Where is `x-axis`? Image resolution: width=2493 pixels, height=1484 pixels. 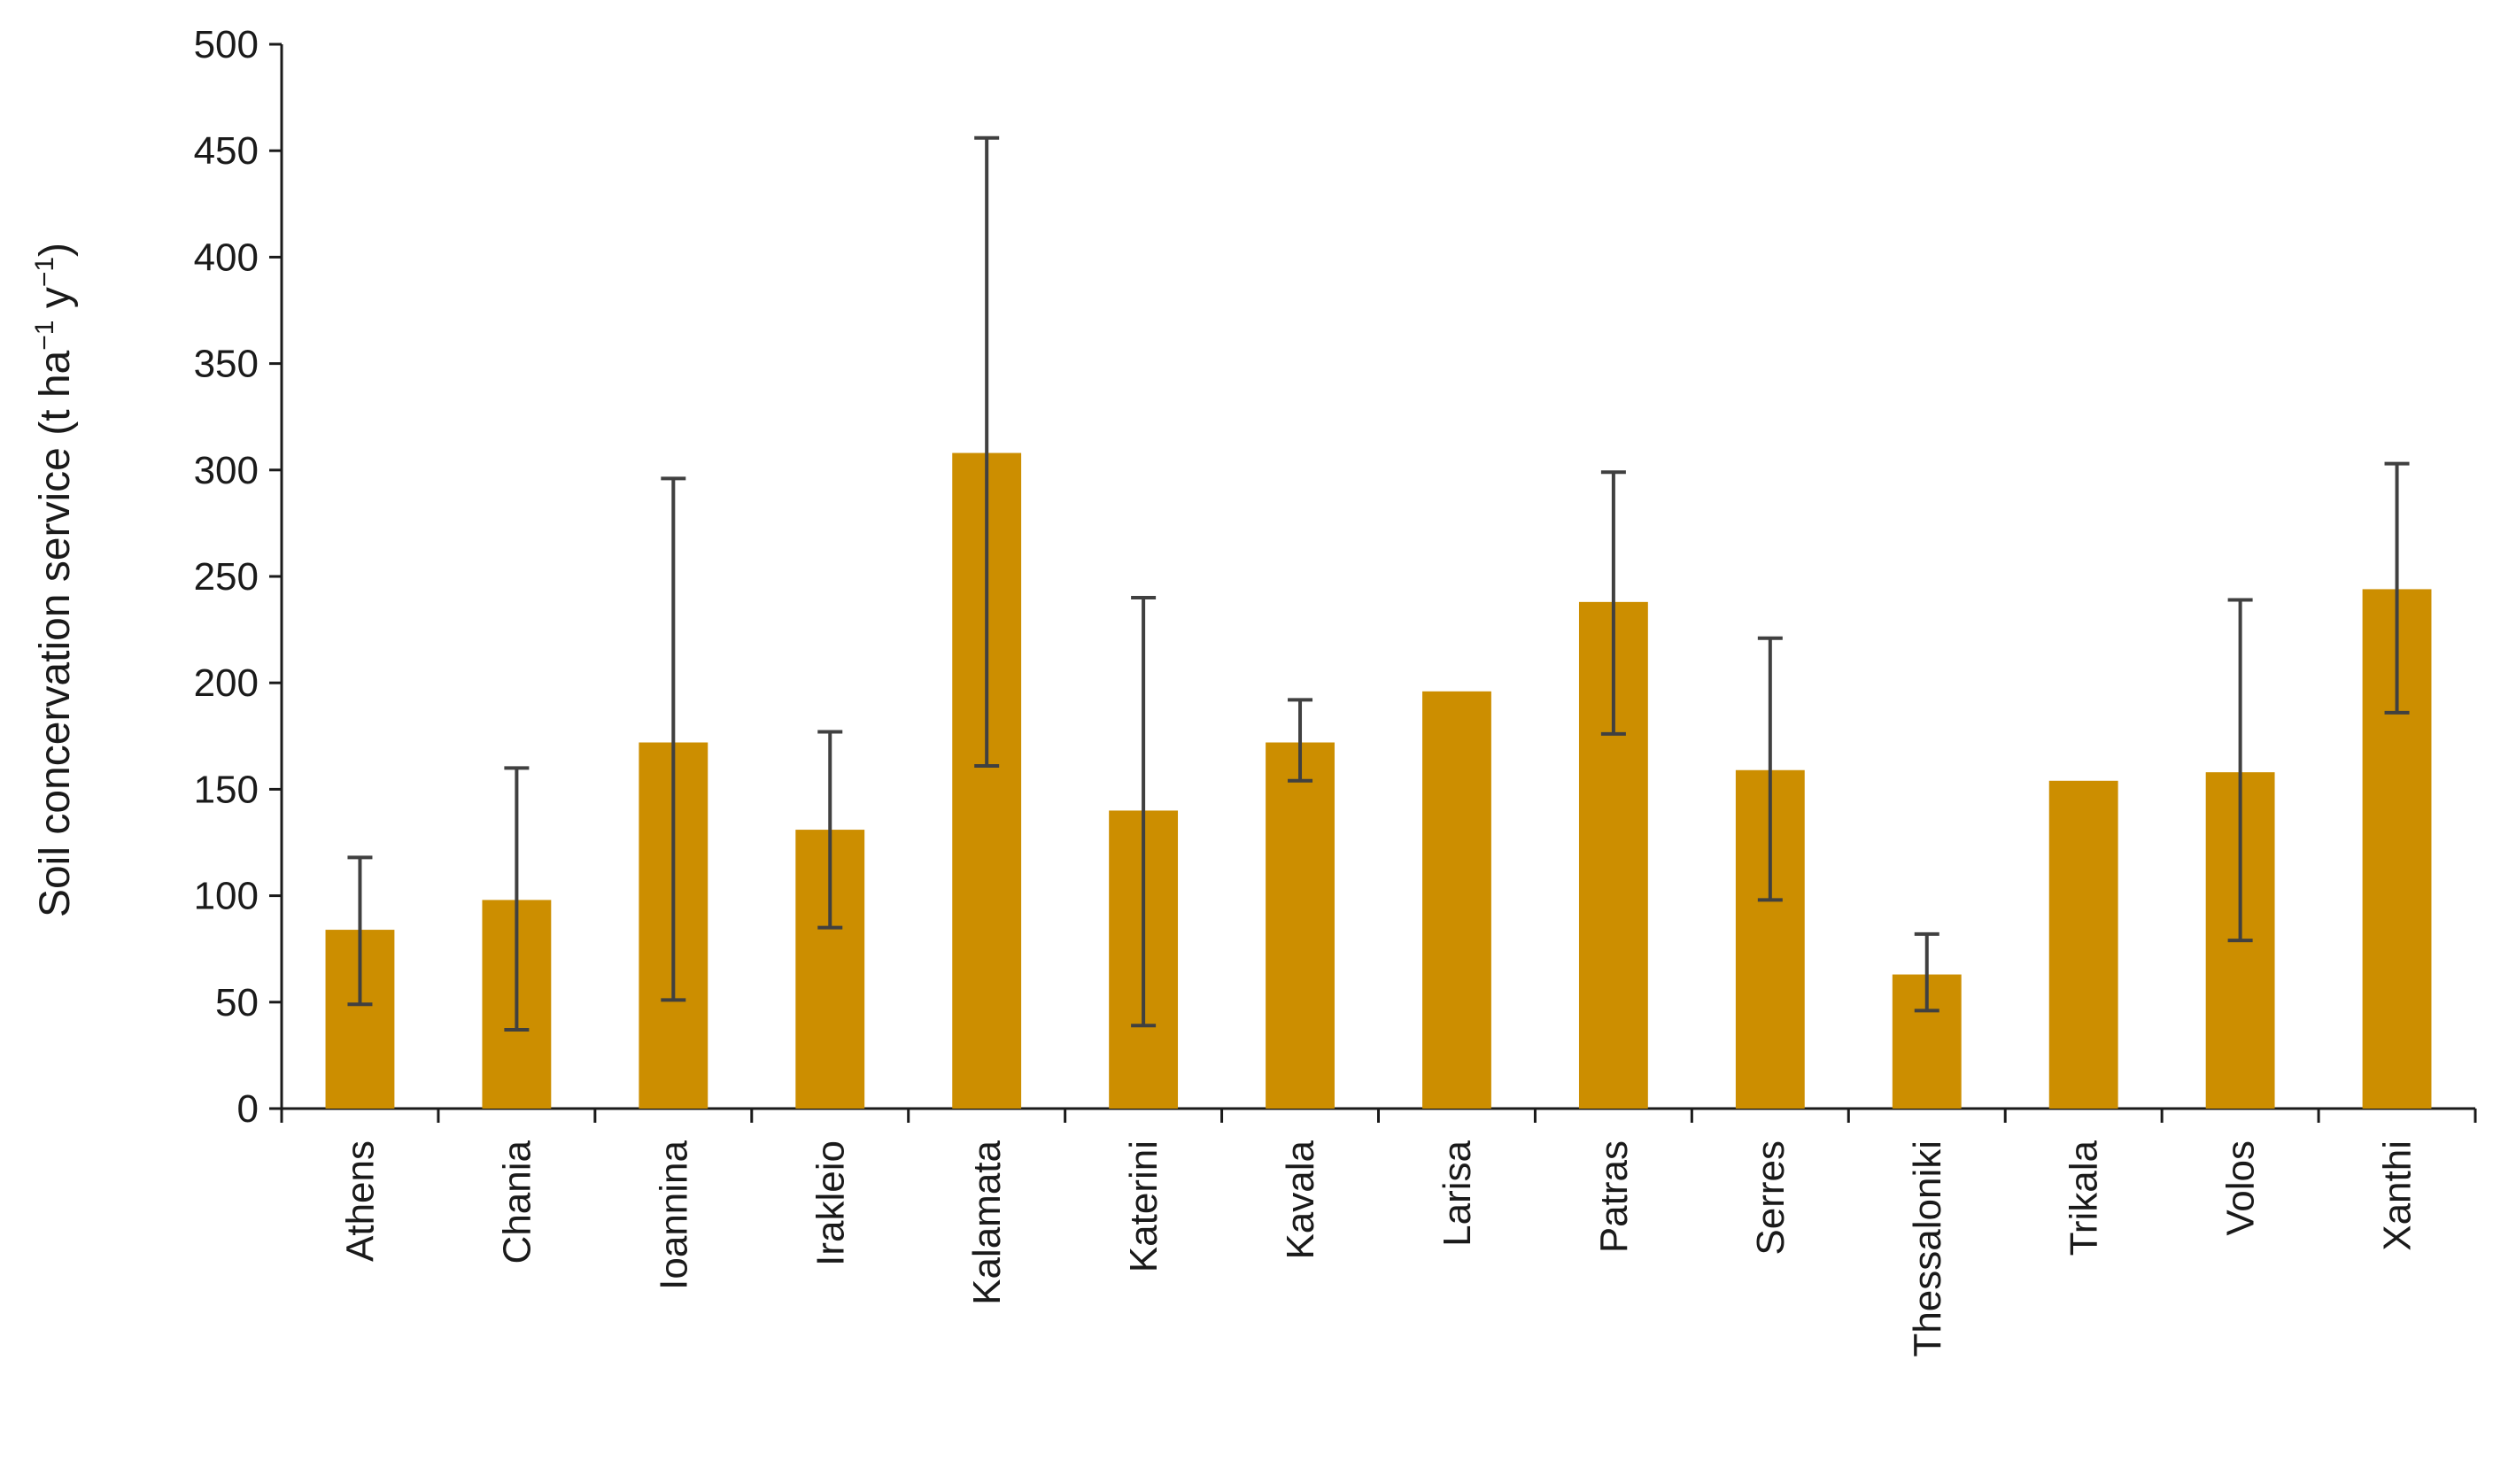
x-axis is located at coordinates (1378, 1115).